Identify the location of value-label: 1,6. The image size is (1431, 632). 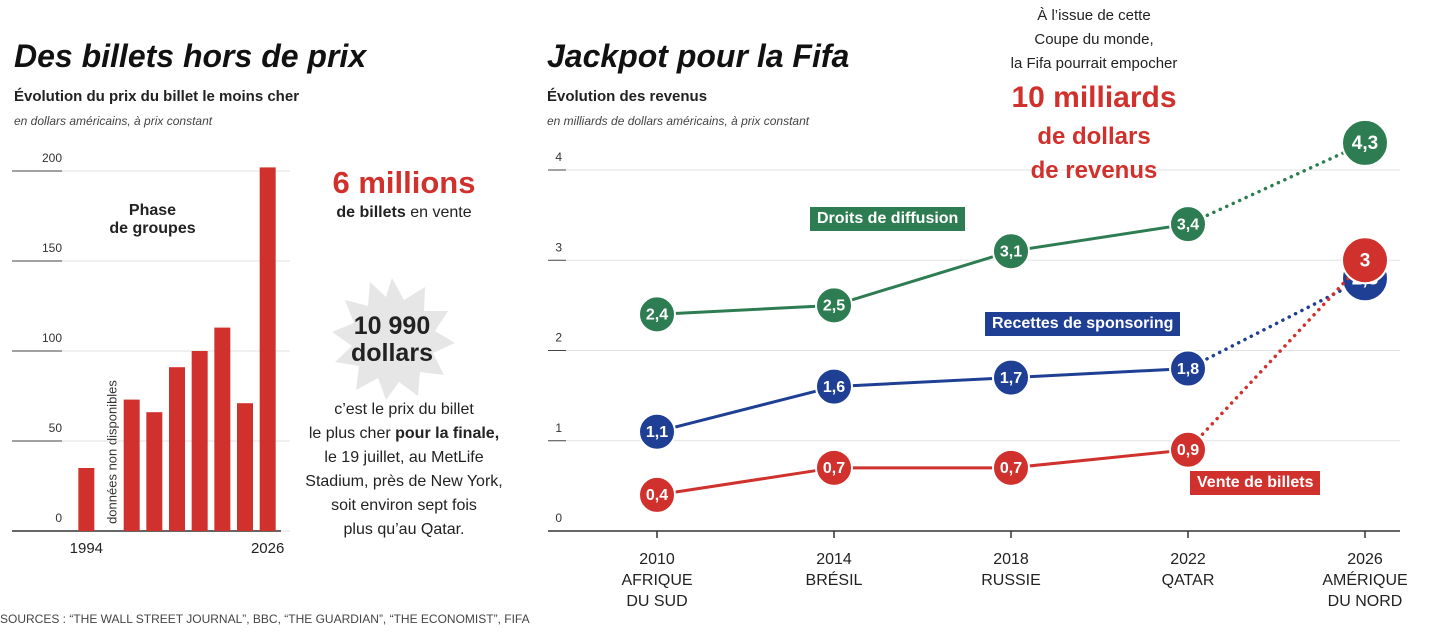
(834, 387).